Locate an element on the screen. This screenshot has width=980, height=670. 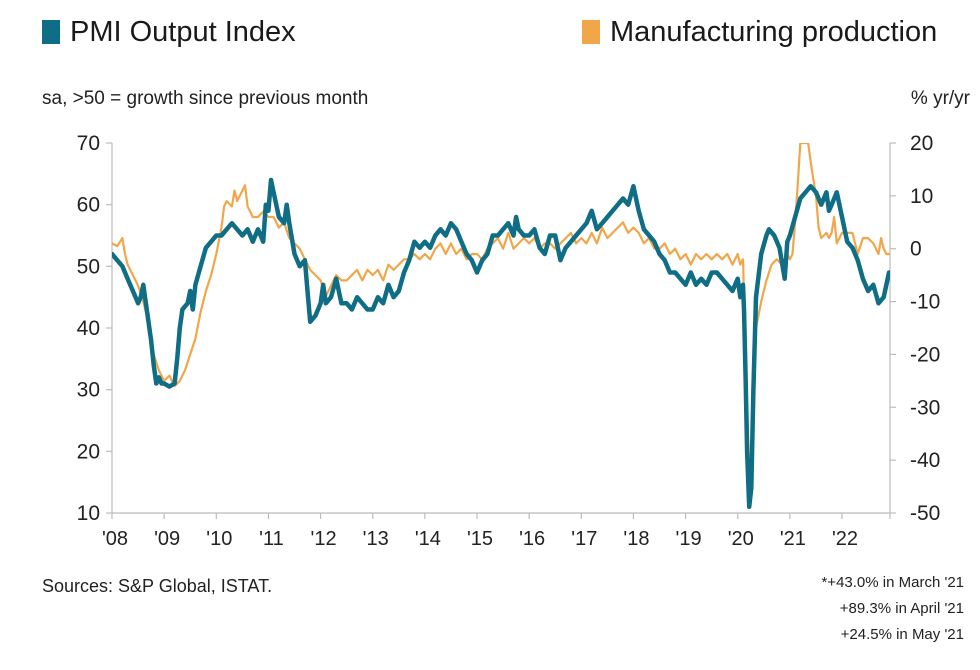
left-tick-label: 30 is located at coordinates (88, 390).